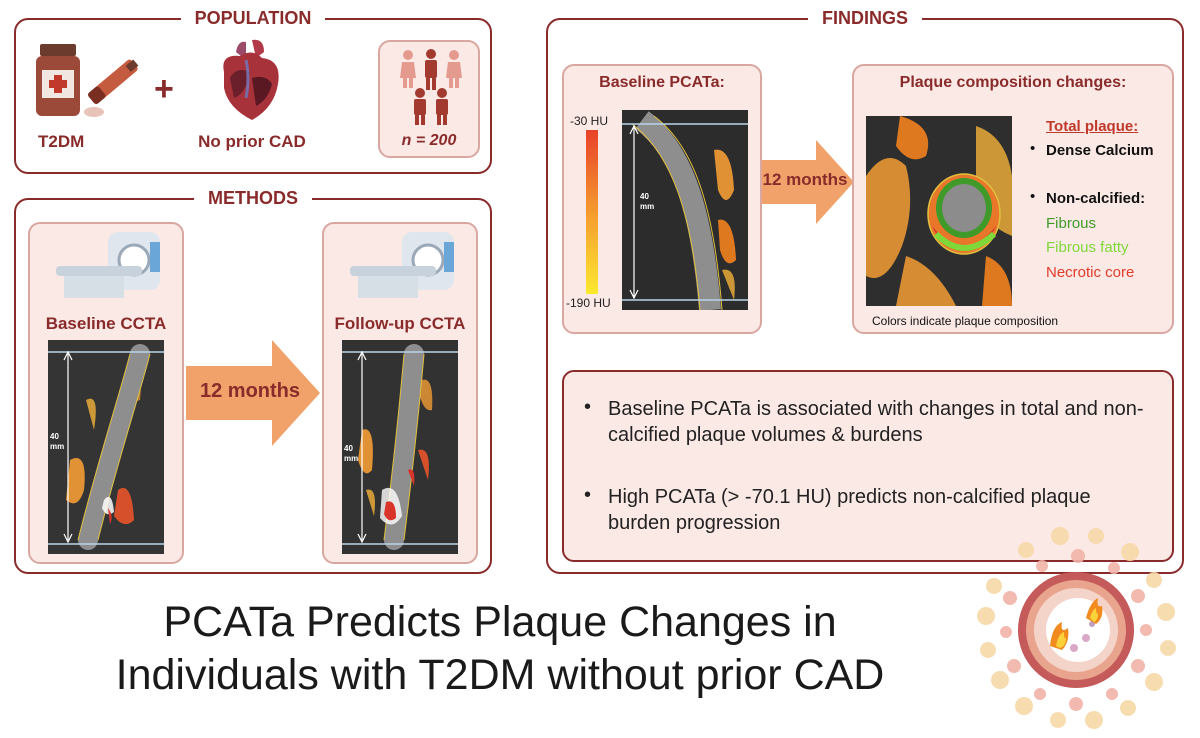  Describe the element at coordinates (61, 141) in the screenshot. I see `t2dm-label: T2DM` at that location.